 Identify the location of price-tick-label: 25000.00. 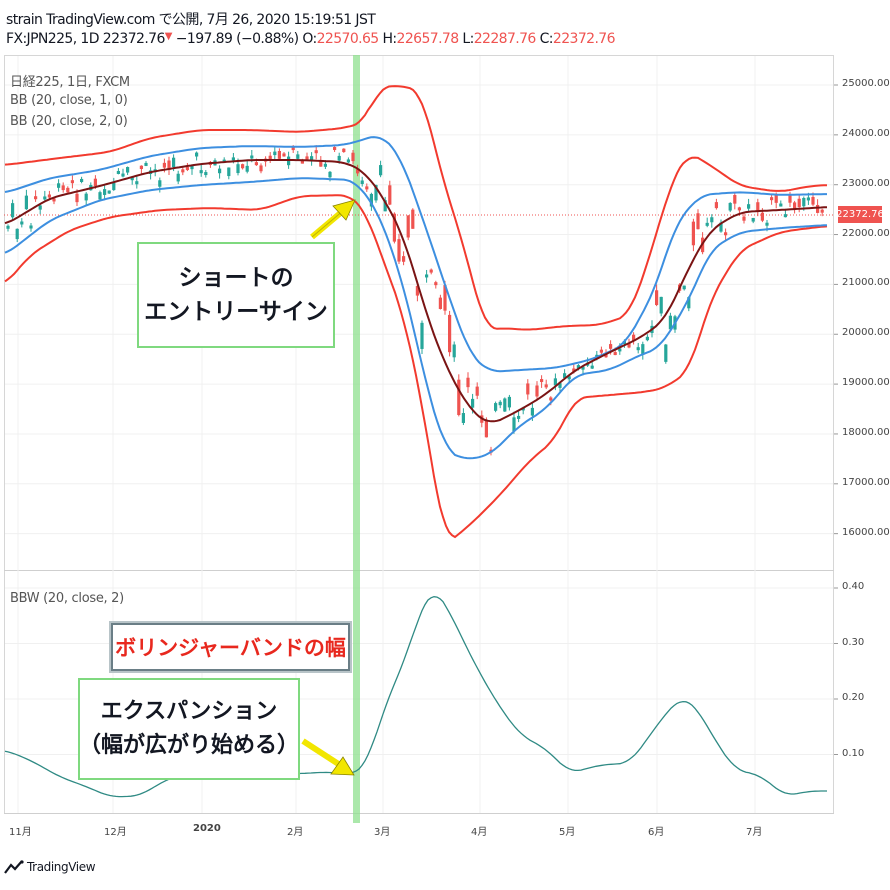
(866, 83).